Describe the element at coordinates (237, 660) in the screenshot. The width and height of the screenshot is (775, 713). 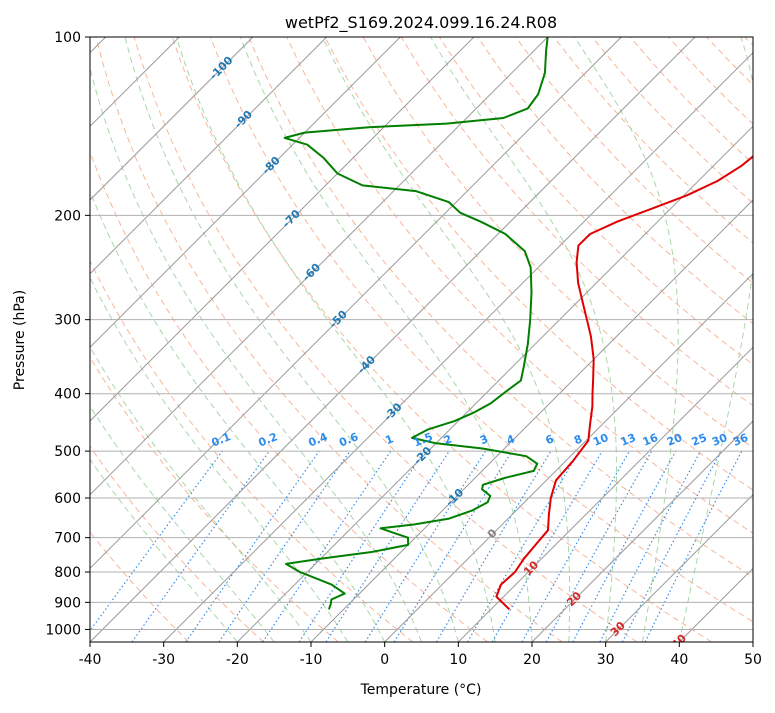
I see `x-tick-label: -20` at that location.